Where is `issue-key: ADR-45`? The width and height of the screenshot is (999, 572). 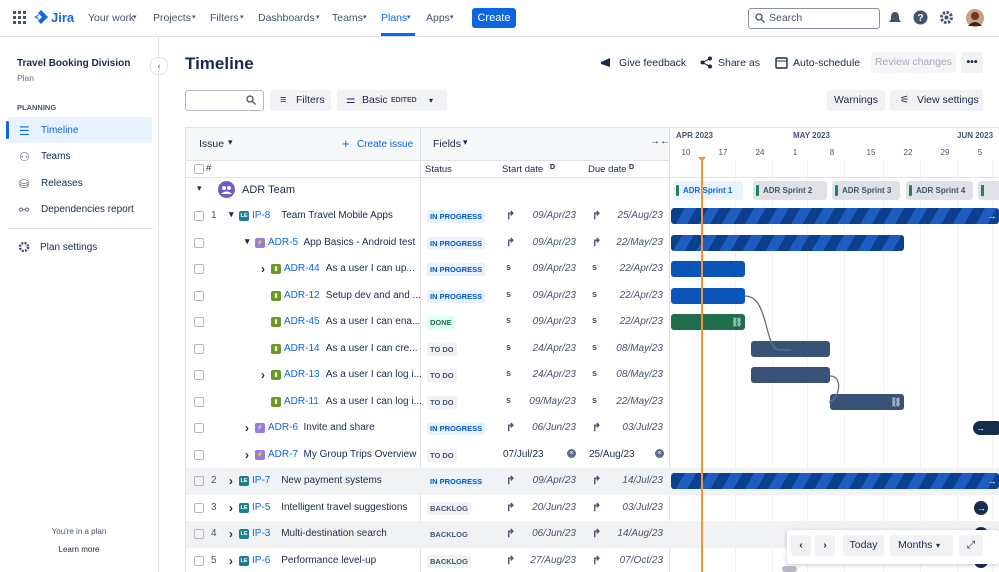
issue-key: ADR-45 is located at coordinates (302, 322).